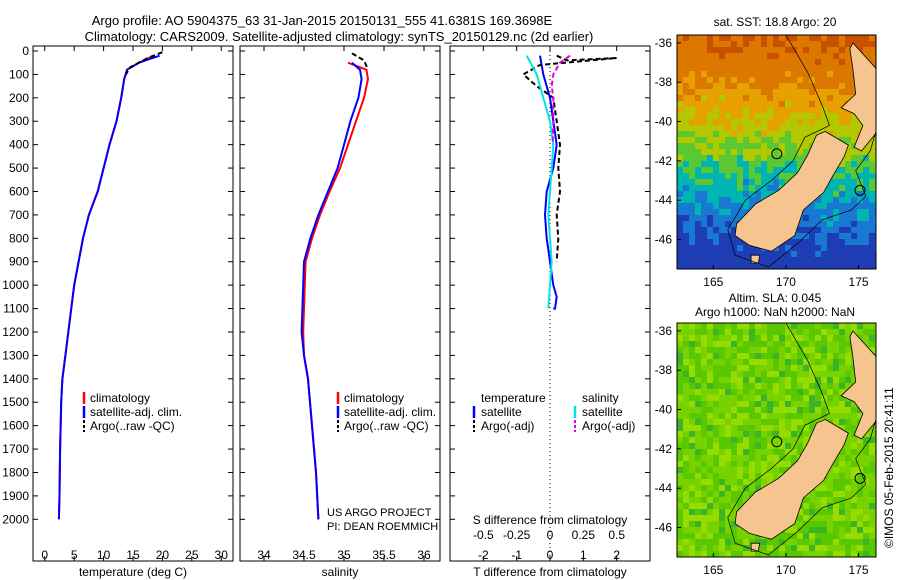 The width and height of the screenshot is (900, 580). Describe the element at coordinates (766, 449) in the screenshot. I see `sla-map: 165 170 175-36-38-40-42-44-46` at that location.